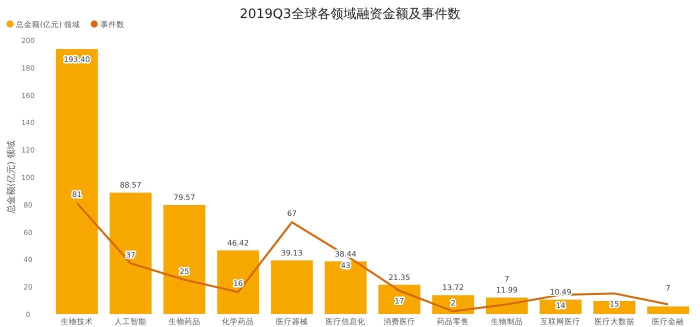 This screenshot has width=700, height=327. What do you see at coordinates (11, 177) in the screenshot?
I see `y-axis-title: 总金额(亿元) 领域` at bounding box center [11, 177].